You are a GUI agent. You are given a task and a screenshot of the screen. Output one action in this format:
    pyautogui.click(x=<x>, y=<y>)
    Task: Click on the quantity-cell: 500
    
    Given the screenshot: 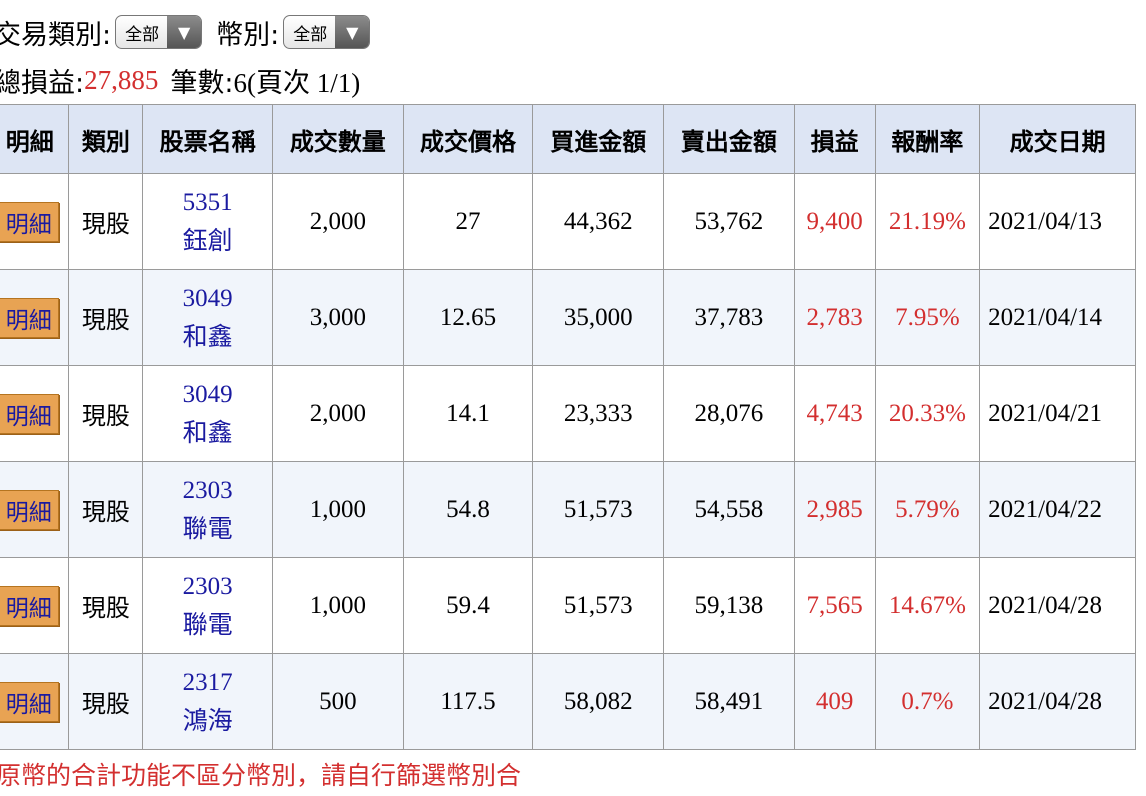 What is the action you would take?
    pyautogui.click(x=338, y=701)
    